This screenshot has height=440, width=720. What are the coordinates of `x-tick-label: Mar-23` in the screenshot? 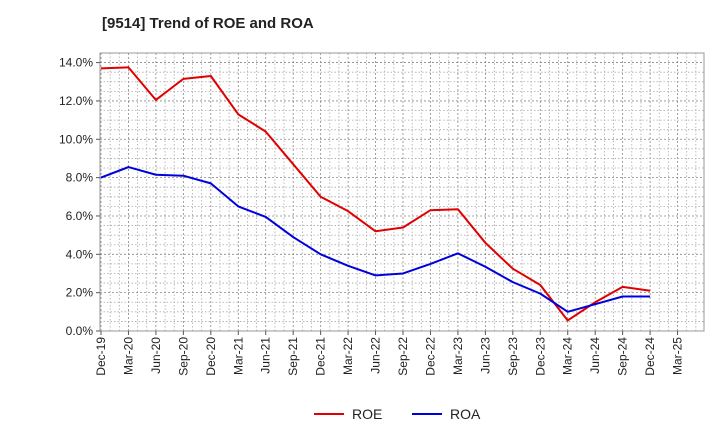 It's located at (458, 356).